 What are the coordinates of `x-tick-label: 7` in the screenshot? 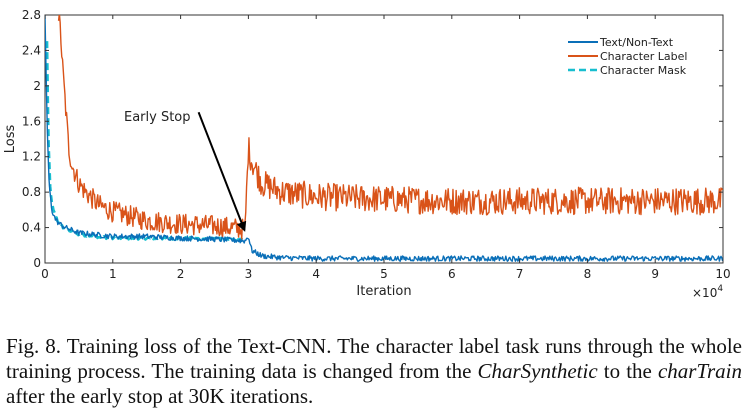 It's located at (520, 274).